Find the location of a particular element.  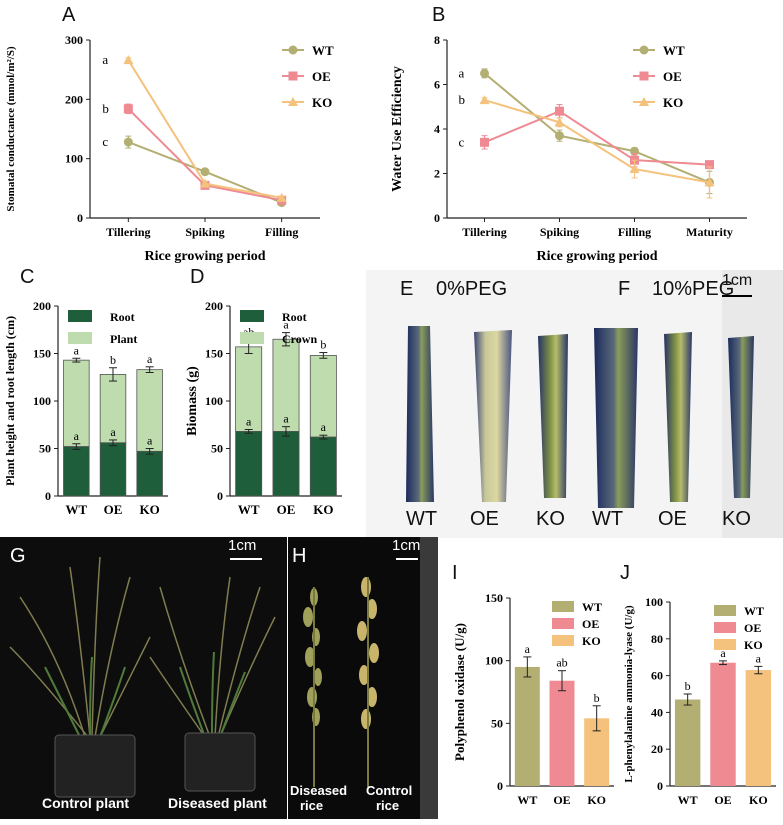

series-line-oe is located at coordinates (597, 138).